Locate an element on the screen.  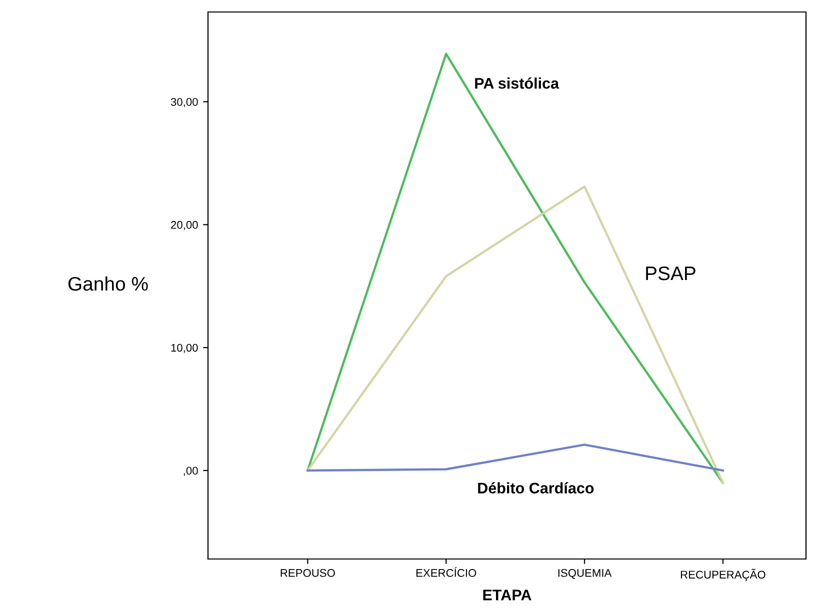
x-tick-label: ISQUEMIA is located at coordinates (585, 574).